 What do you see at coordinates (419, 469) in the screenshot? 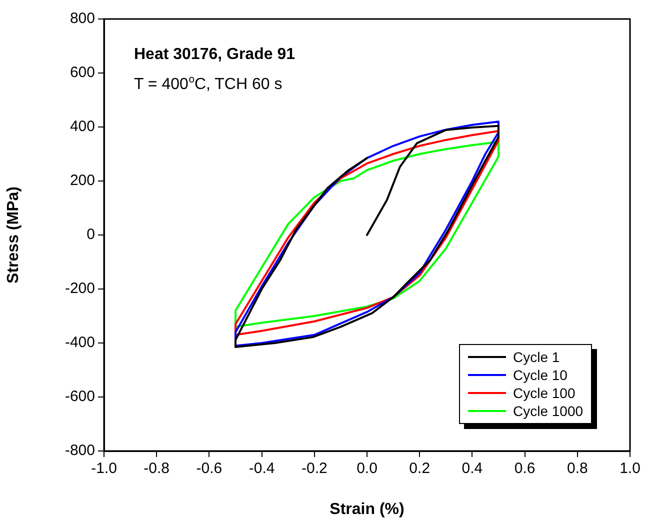
I see `x-tick-label: 0.2` at bounding box center [419, 469].